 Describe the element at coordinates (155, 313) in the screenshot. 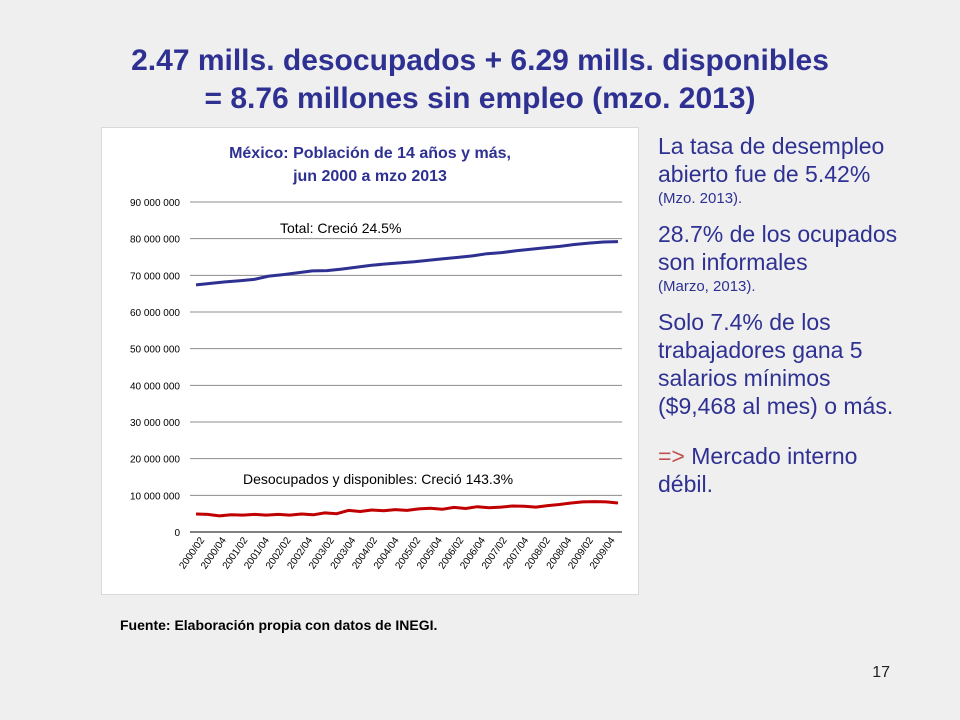

I see `y-tick-label: 60 000 000` at that location.